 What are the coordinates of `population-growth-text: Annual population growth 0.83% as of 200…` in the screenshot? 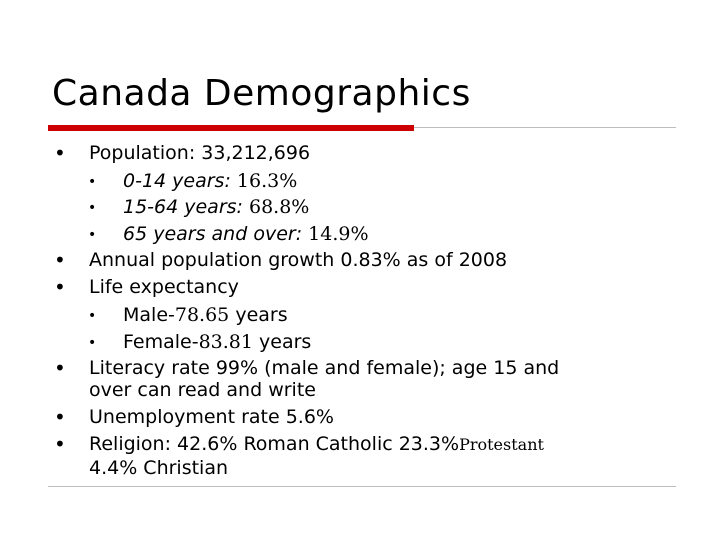 It's located at (298, 260).